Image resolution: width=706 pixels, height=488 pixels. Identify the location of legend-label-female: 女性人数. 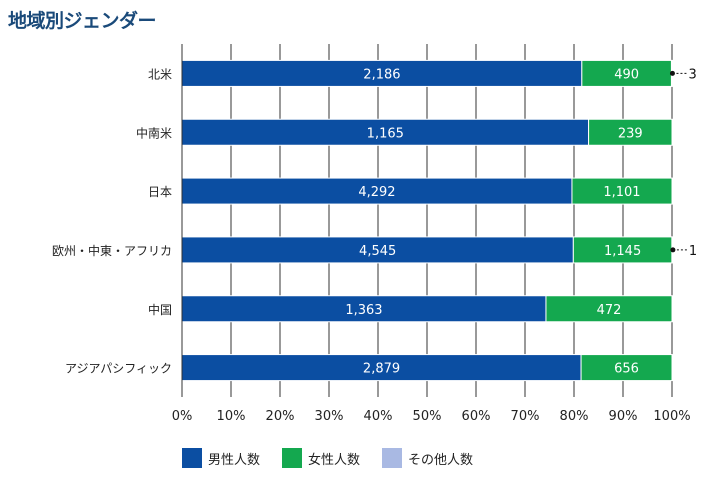
(334, 460).